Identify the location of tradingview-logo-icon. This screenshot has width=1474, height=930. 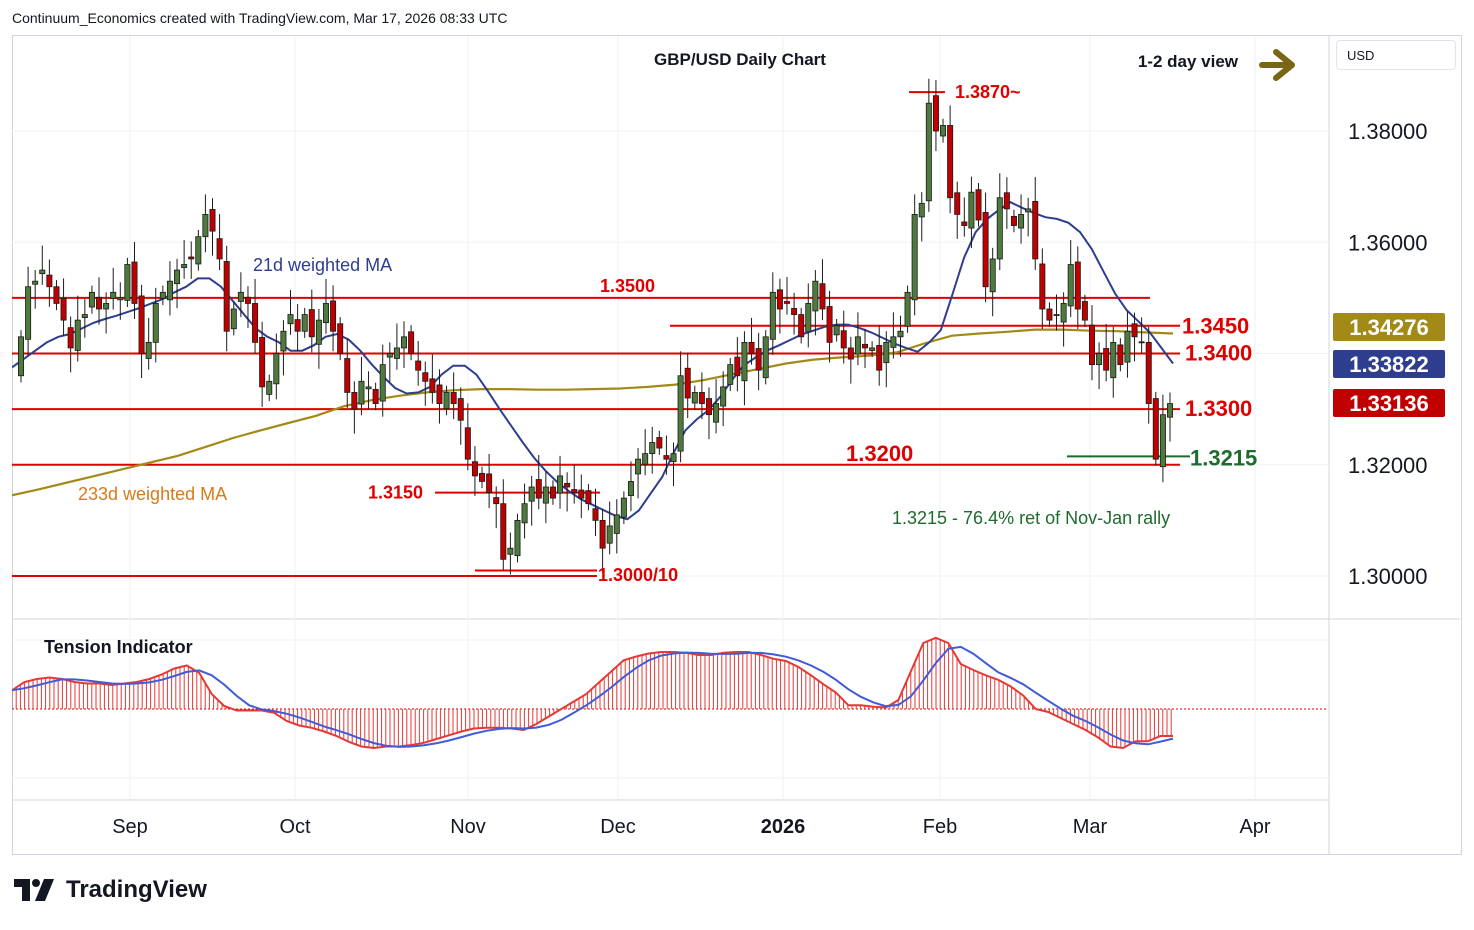
(34, 890).